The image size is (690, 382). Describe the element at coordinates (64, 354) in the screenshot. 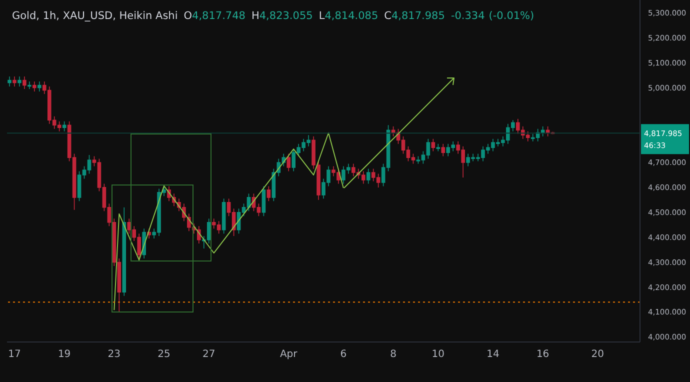

I see `x-tick-label: 19` at that location.